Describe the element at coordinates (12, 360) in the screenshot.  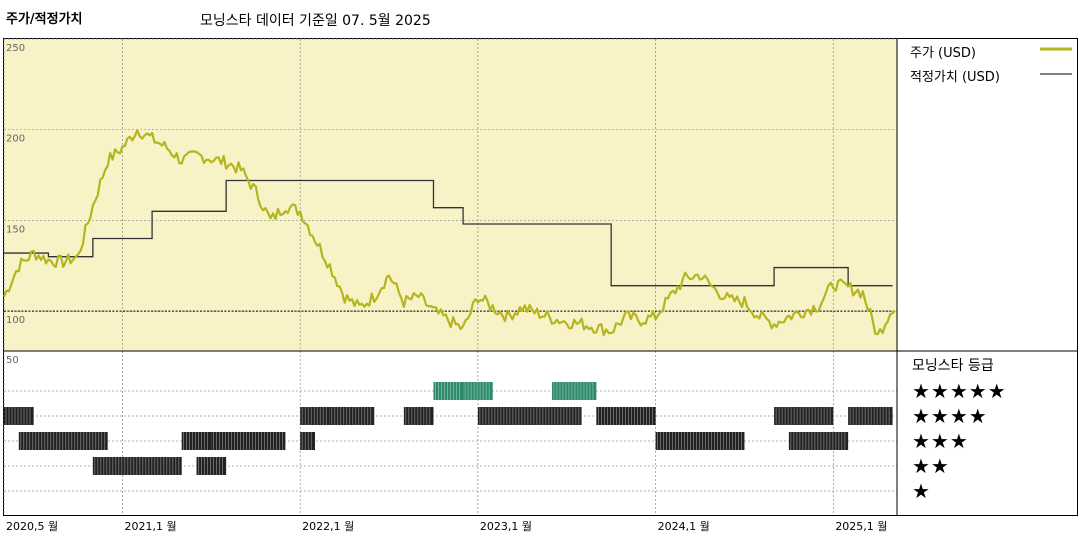
I see `rating-axis-label: 50` at that location.